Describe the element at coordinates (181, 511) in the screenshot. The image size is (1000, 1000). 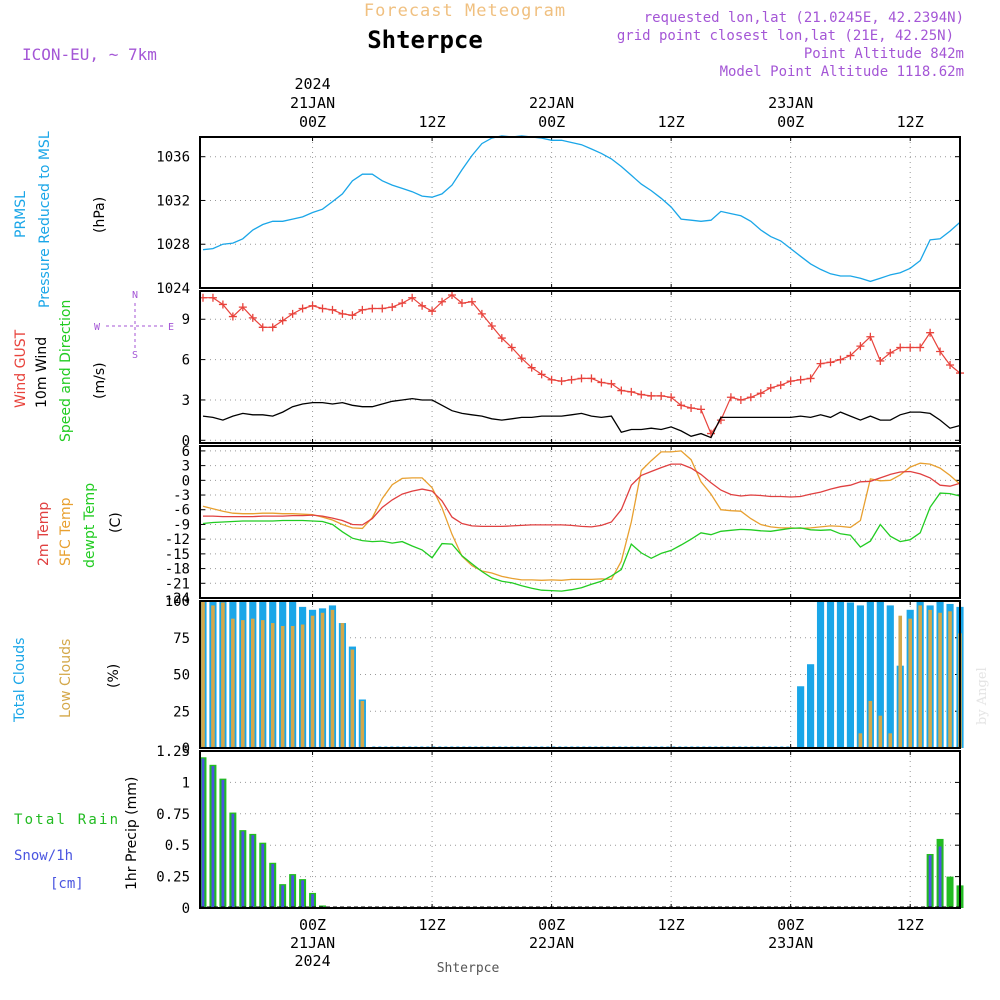
I see `y-tick-label: -6` at that location.